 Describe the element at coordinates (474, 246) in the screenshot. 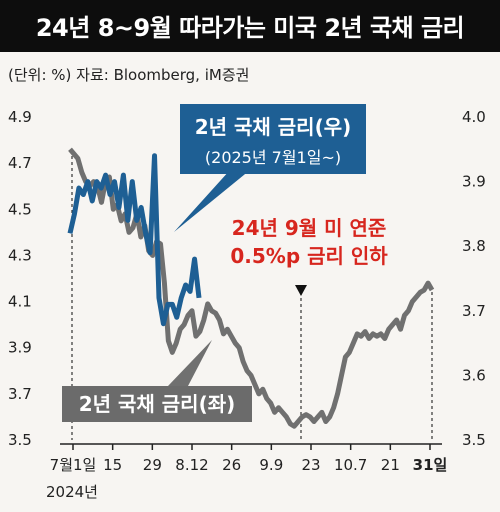

I see `right-axis-tick-label: 3.8` at that location.